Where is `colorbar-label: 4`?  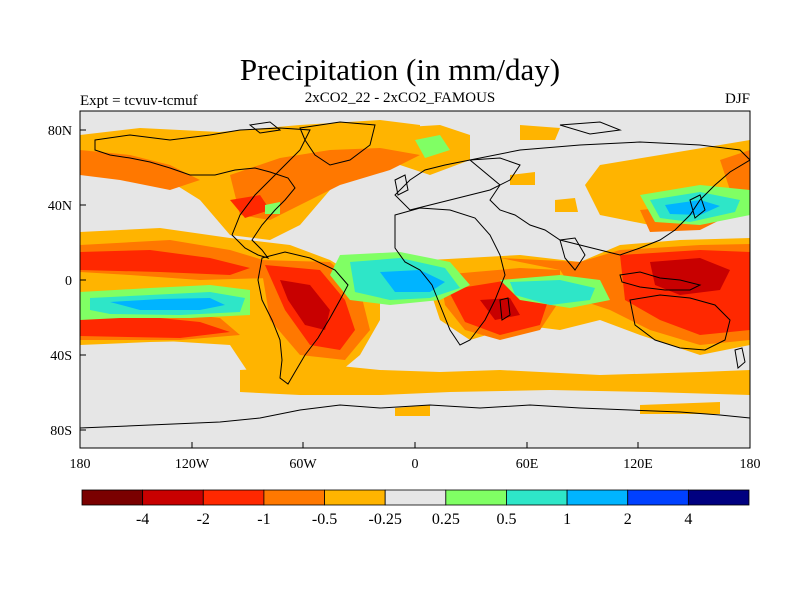
colorbar-label: 4 is located at coordinates (688, 519).